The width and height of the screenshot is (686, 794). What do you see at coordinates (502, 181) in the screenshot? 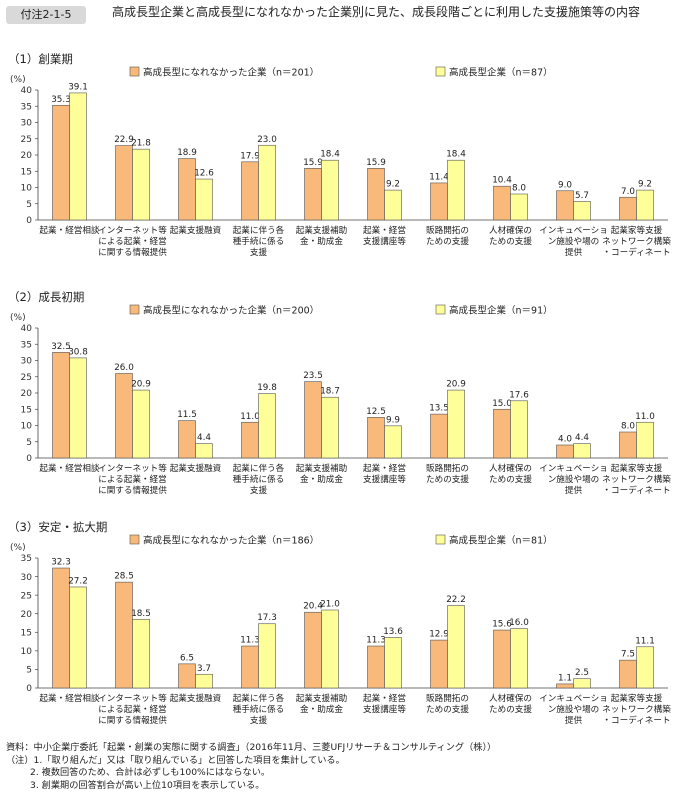
I see `bar-value-label: 10.4` at bounding box center [502, 181].